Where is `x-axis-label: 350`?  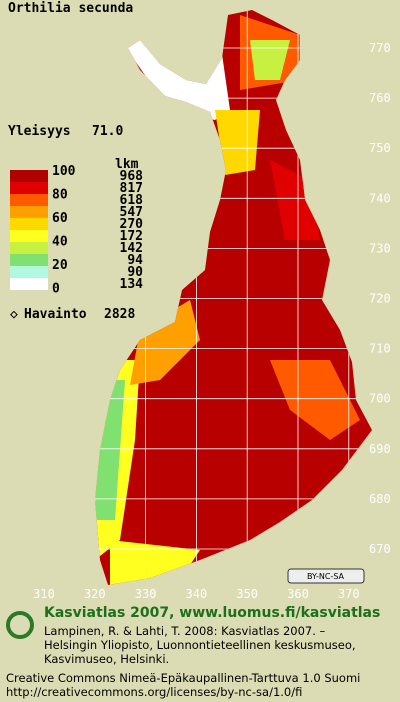 x-axis-label: 350 is located at coordinates (247, 594).